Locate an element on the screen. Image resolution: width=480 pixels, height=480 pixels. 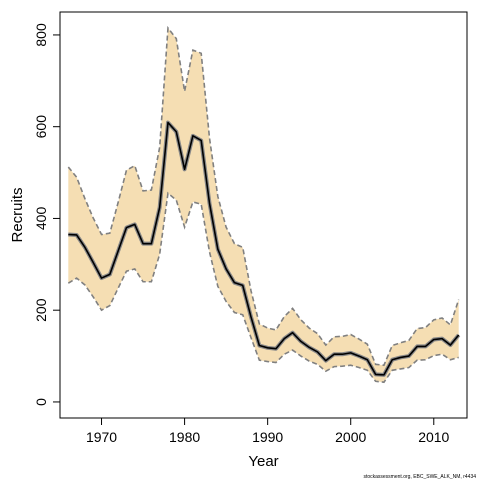
x-axis: 1970 1980 1990 2000 2010 is located at coordinates (268, 431).